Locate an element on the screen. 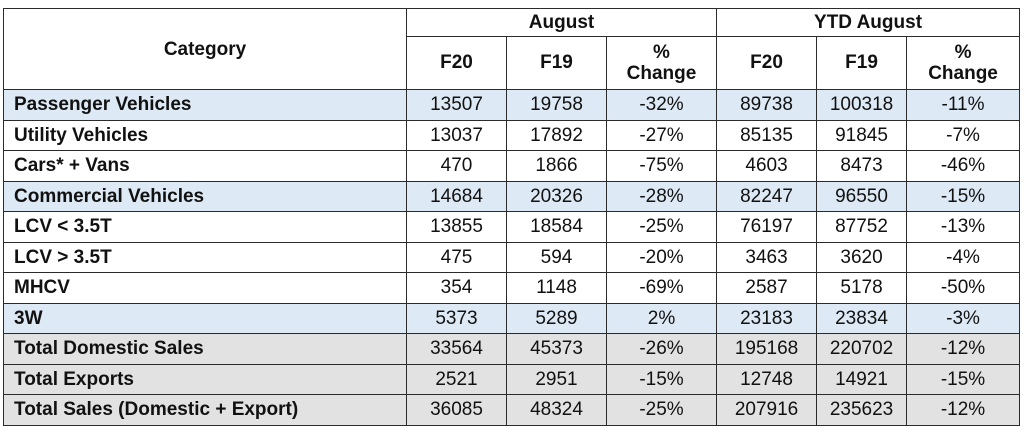 Image resolution: width=1024 pixels, height=437 pixels. ytd-f19-cell: 91845 is located at coordinates (862, 135).